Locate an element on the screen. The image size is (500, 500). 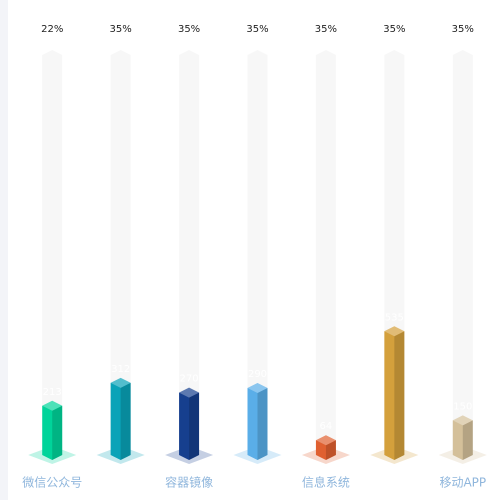
x-tick-label: 移动APP is located at coordinates (462, 483).